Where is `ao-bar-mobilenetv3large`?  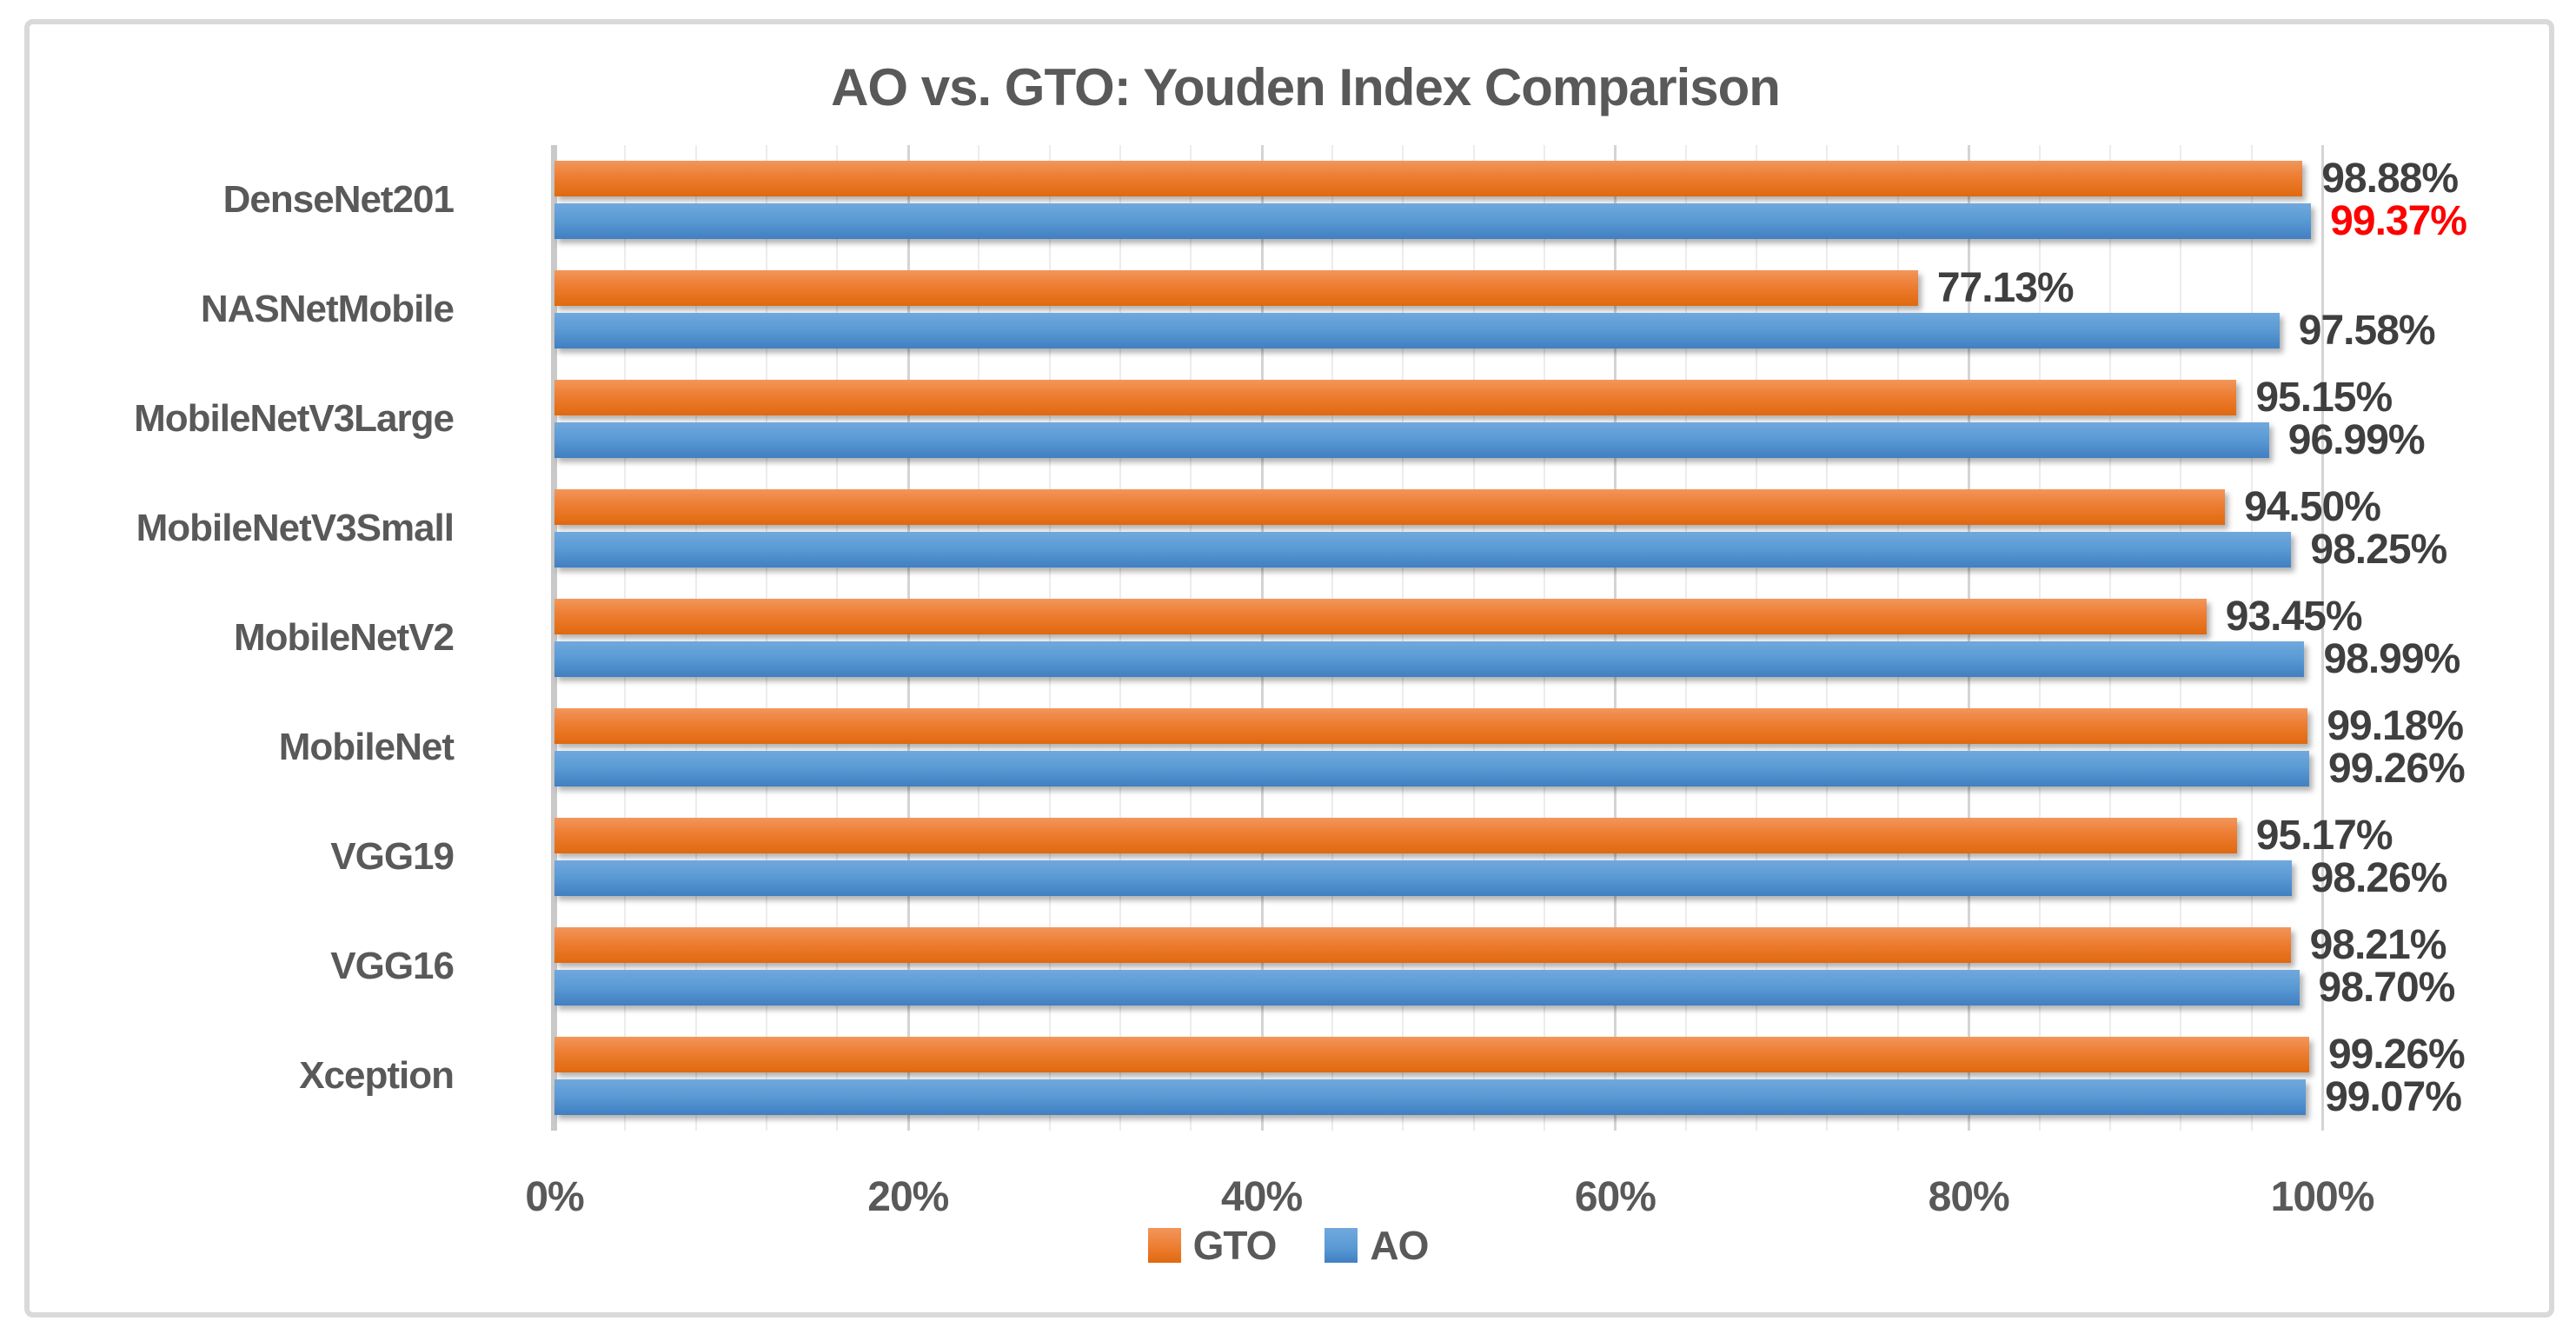
ao-bar-mobilenetv3large is located at coordinates (1411, 440).